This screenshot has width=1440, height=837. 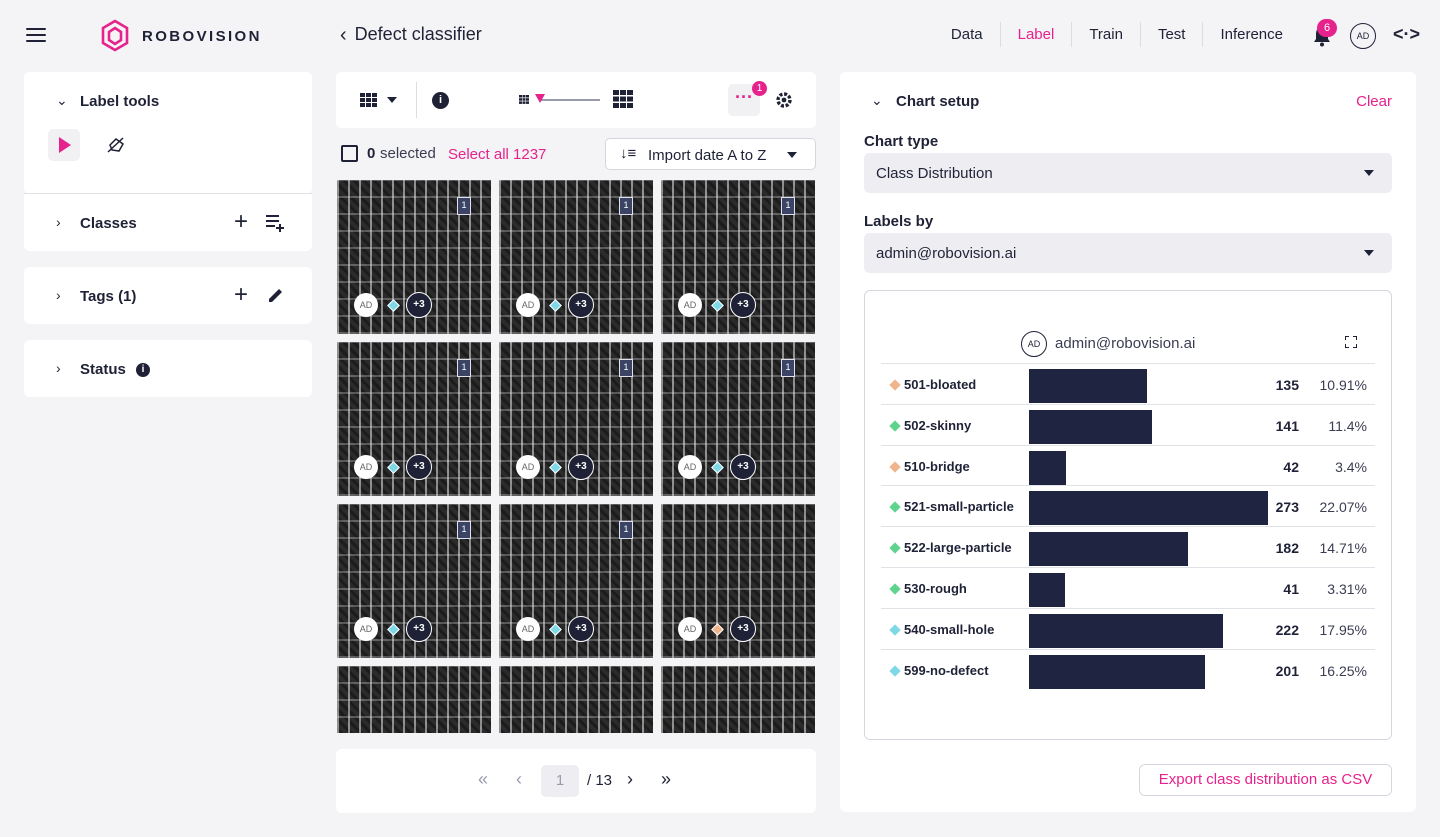 What do you see at coordinates (1374, 101) in the screenshot?
I see `clear-button: Clear` at bounding box center [1374, 101].